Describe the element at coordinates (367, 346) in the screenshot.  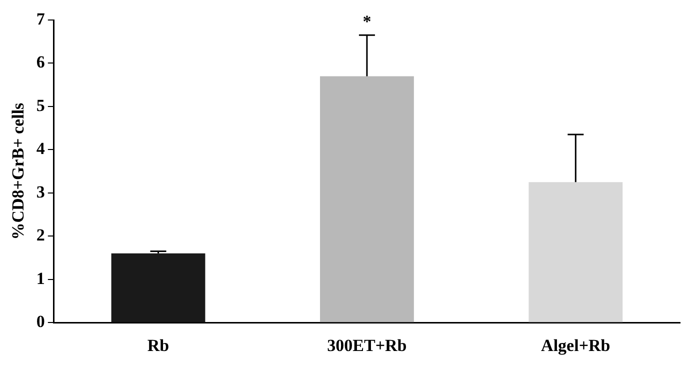
I see `x-tick-label: 300ET+Rb` at that location.